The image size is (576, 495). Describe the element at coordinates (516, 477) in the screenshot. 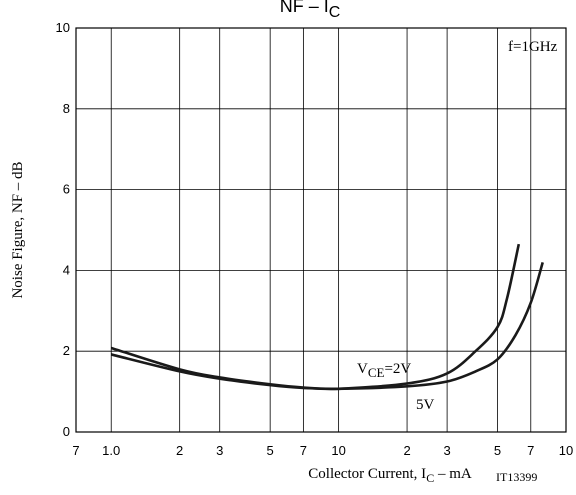

I see `figure-code: IT13399` at that location.